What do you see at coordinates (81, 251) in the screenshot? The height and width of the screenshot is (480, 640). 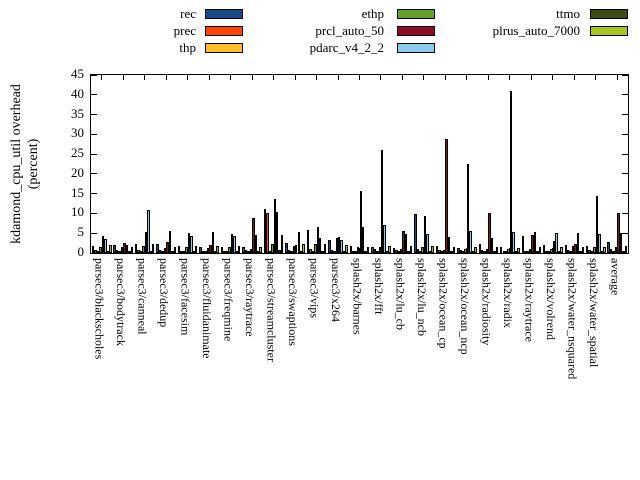 I see `y-tick-label: 0` at bounding box center [81, 251].